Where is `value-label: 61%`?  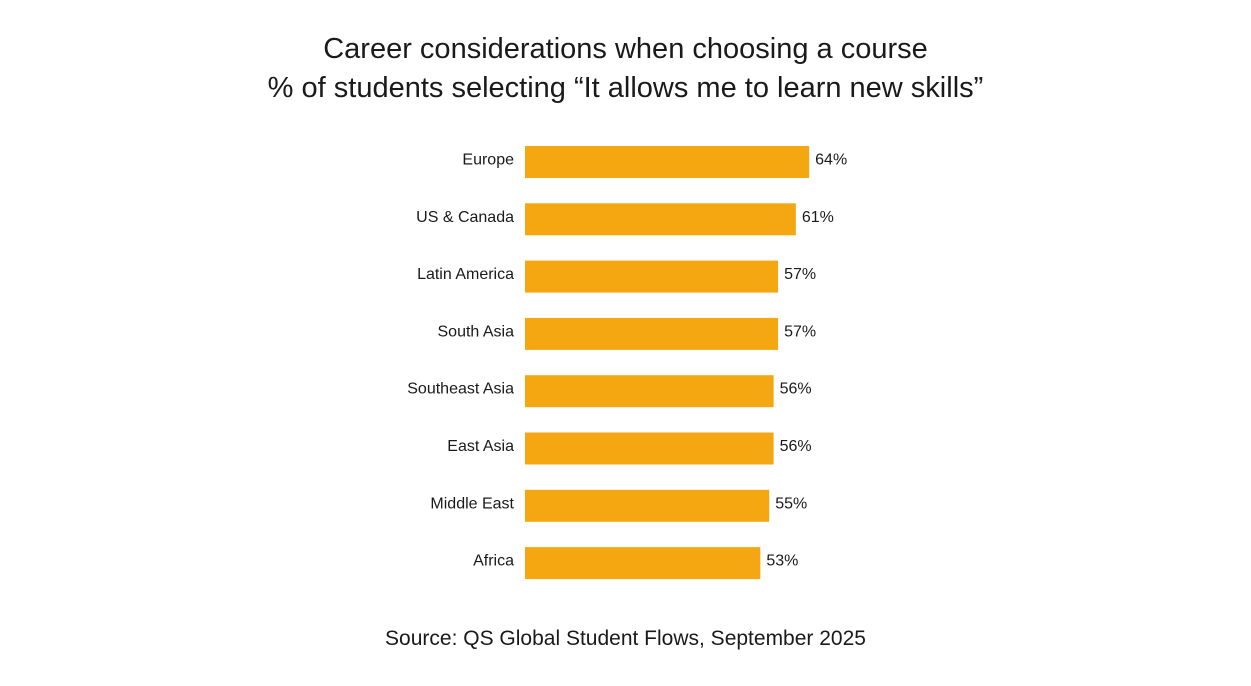 value-label: 61% is located at coordinates (818, 217).